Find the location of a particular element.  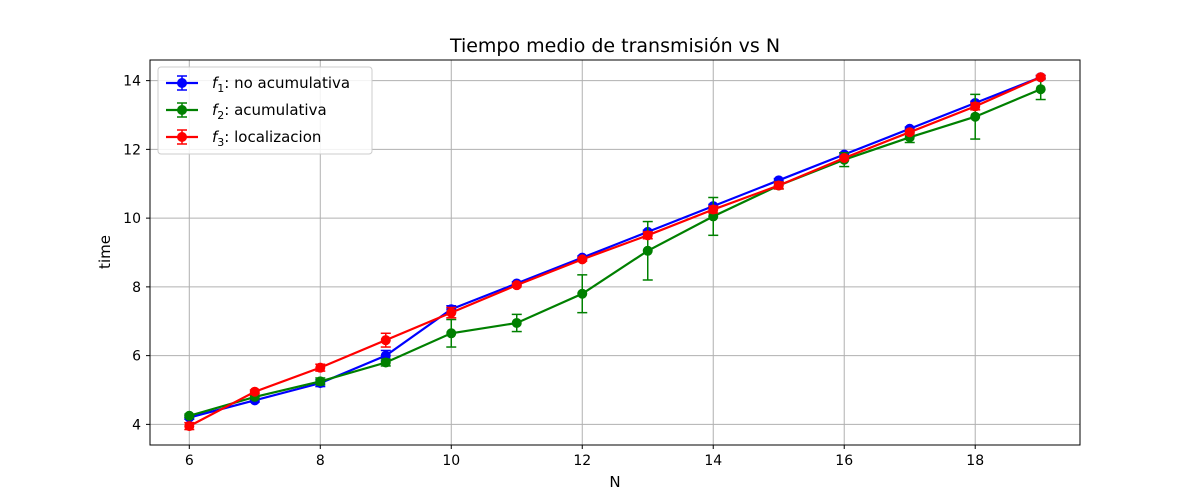

legend-item: f2: acumulativa is located at coordinates (246, 111).